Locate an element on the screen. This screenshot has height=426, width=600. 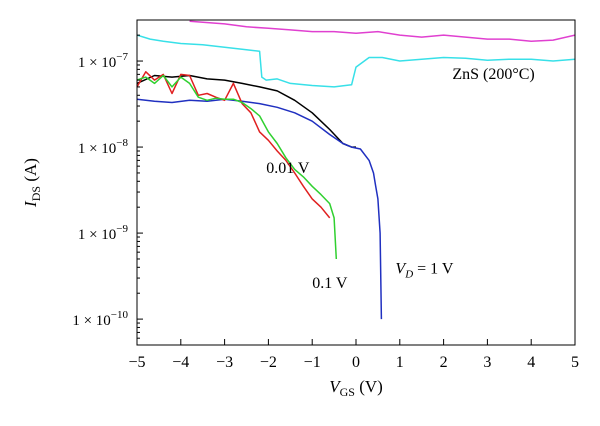
series-line-cyan is located at coordinates (356, 61).